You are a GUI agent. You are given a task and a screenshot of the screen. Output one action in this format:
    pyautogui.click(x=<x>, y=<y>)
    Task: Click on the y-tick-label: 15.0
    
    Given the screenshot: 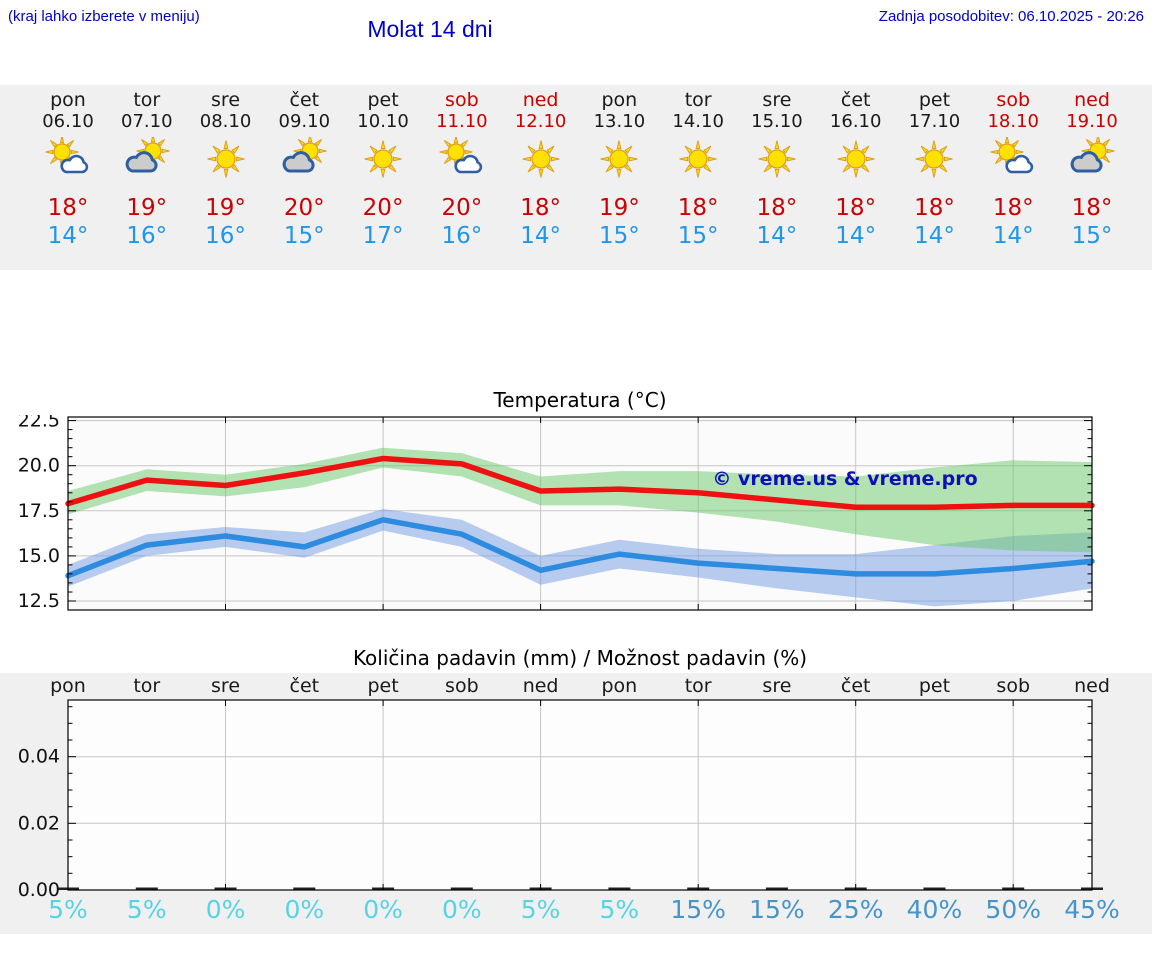 What is the action you would take?
    pyautogui.click(x=39, y=556)
    